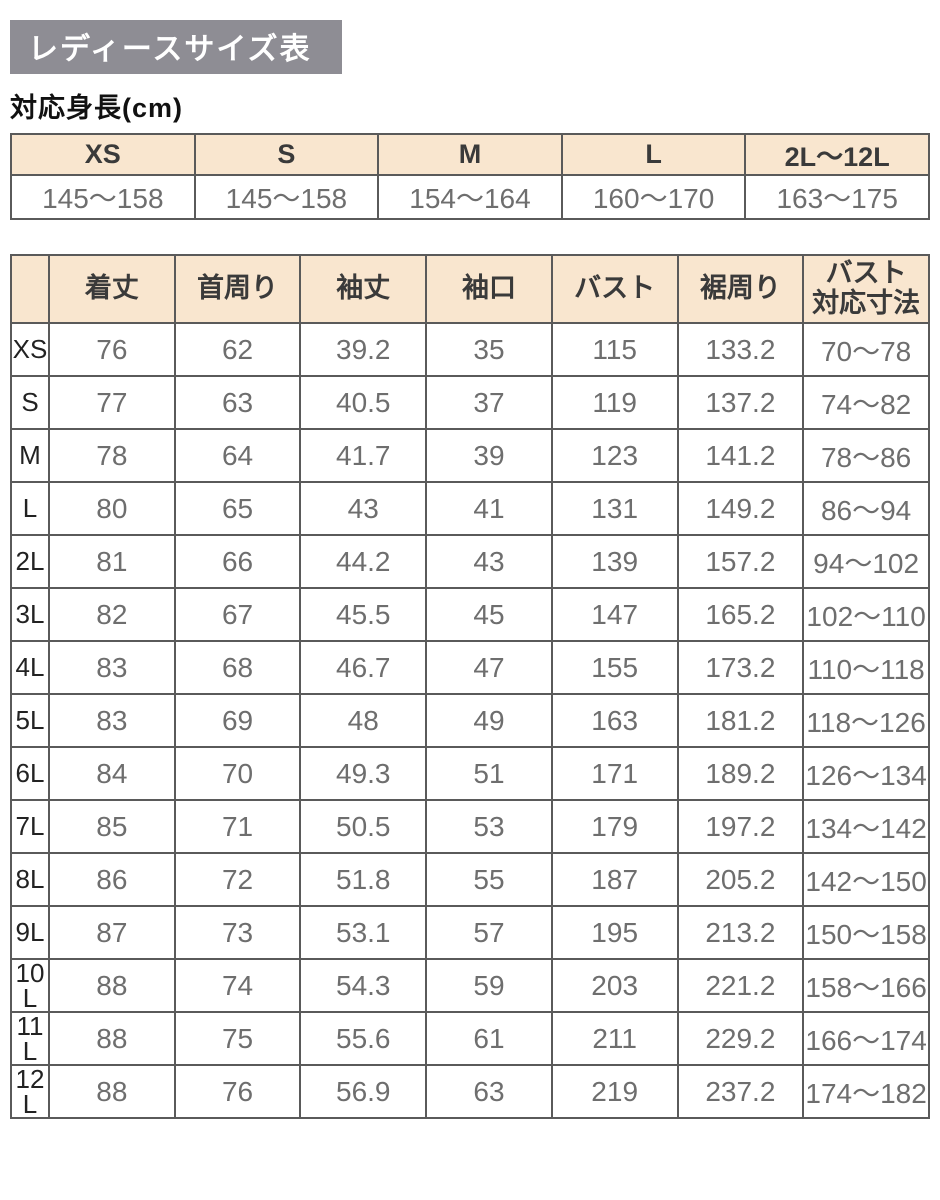 This screenshot has height=1200, width=940. What do you see at coordinates (237, 455) in the screenshot?
I see `measurement-cell: 64` at bounding box center [237, 455].